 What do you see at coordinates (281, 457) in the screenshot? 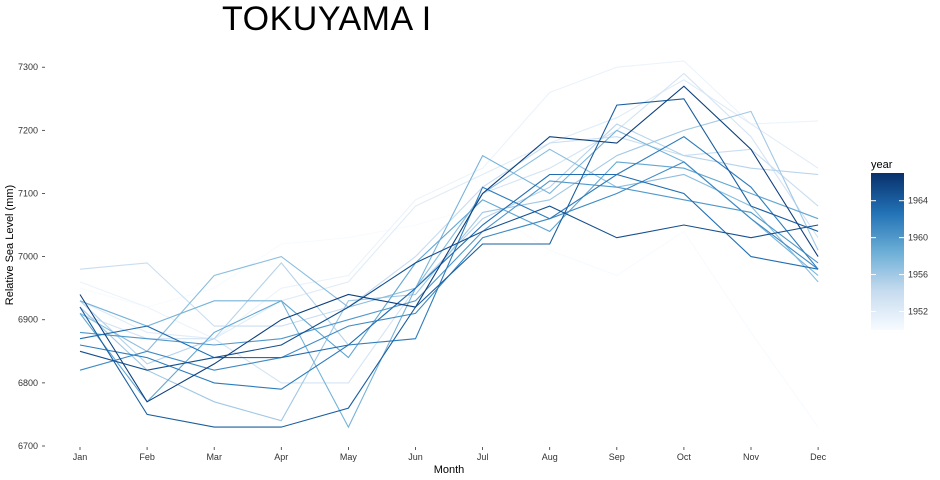
I see `x-tick-label: Apr` at bounding box center [281, 457].